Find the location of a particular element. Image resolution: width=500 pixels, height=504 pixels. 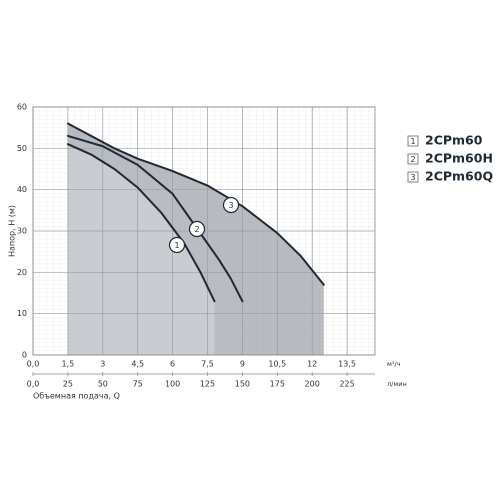

y-tick-label: 10 is located at coordinates (22, 313).